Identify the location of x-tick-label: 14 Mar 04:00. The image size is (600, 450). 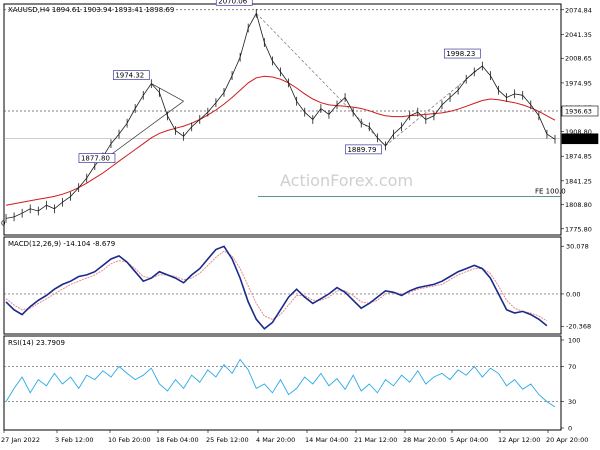
(326, 440).